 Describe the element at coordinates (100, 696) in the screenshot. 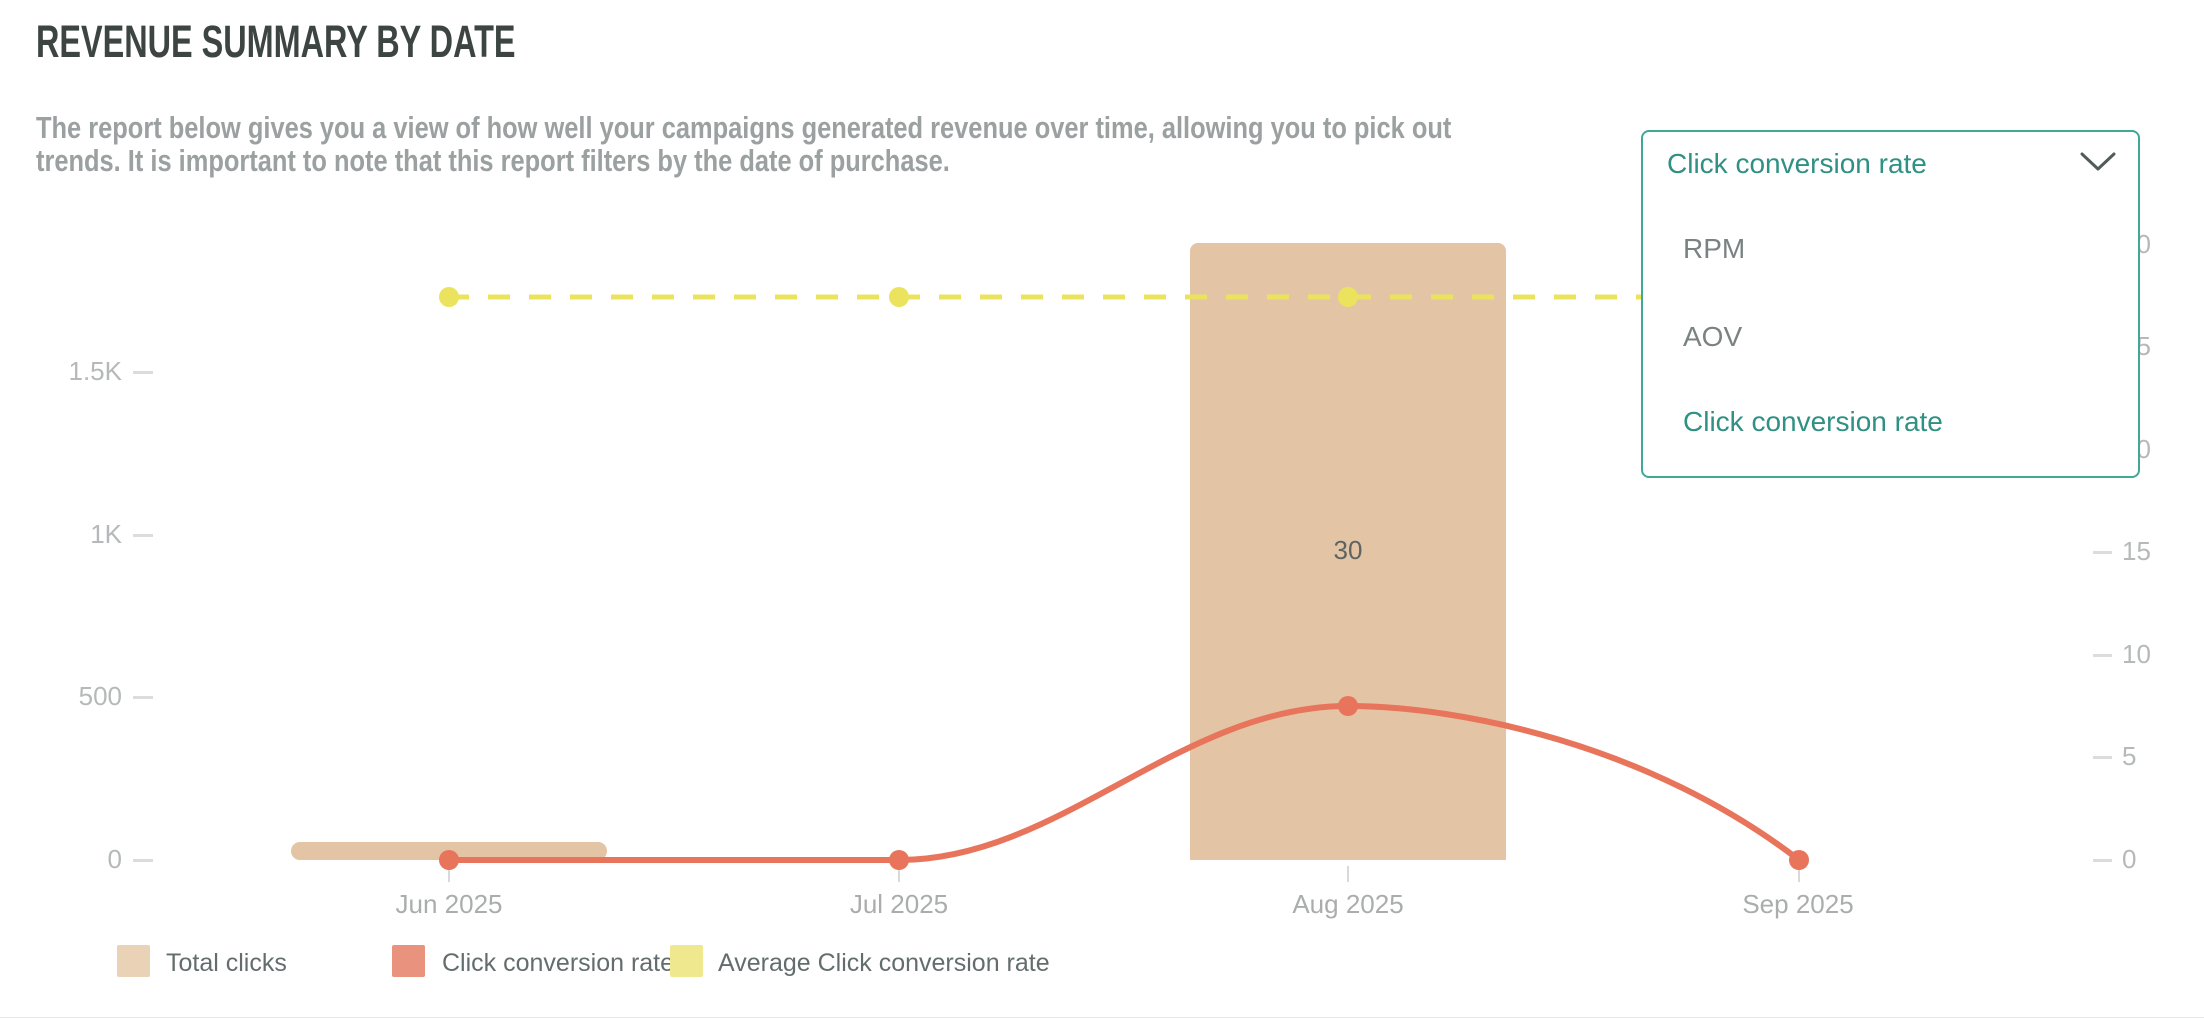

I see `left-axis-tick-label: 500` at that location.